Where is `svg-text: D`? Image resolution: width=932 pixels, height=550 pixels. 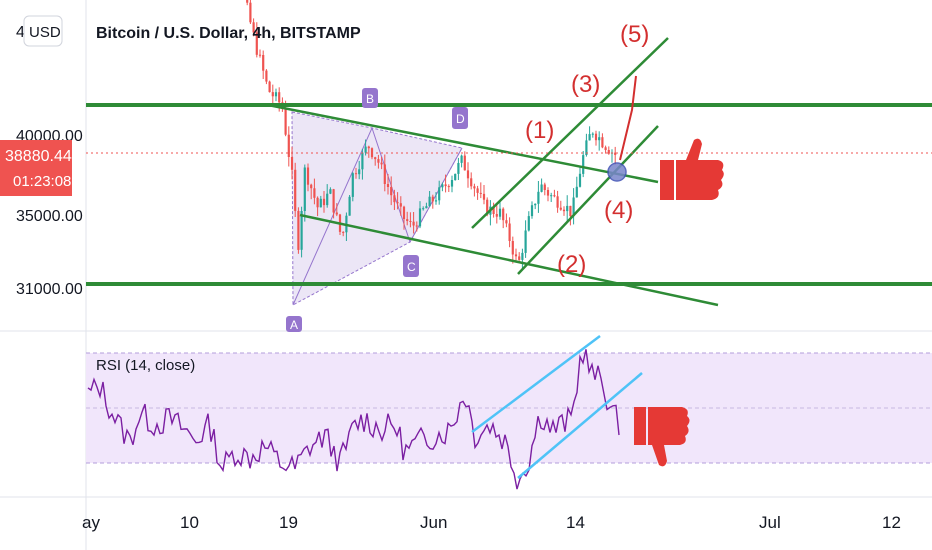
svg-text: D is located at coordinates (460, 119).